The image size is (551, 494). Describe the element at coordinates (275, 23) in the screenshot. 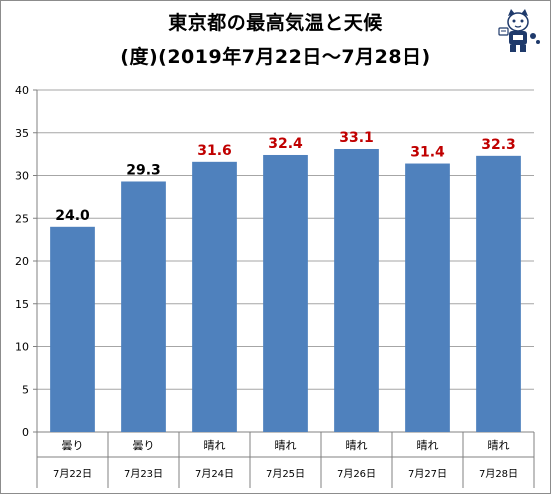

I see `chart-title: 東京都の最高気温と天候` at that location.